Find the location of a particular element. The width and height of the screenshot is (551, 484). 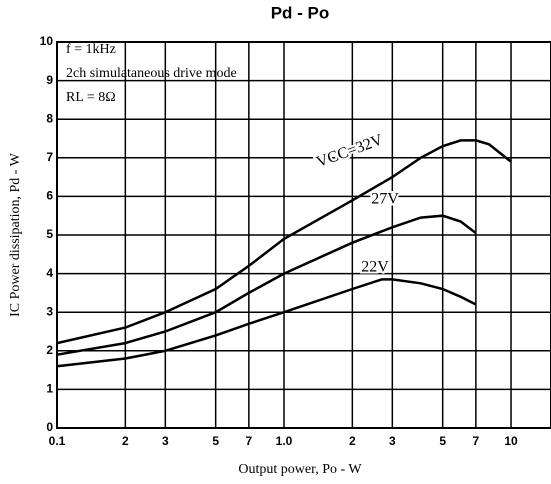

series-label: 27V is located at coordinates (385, 199).